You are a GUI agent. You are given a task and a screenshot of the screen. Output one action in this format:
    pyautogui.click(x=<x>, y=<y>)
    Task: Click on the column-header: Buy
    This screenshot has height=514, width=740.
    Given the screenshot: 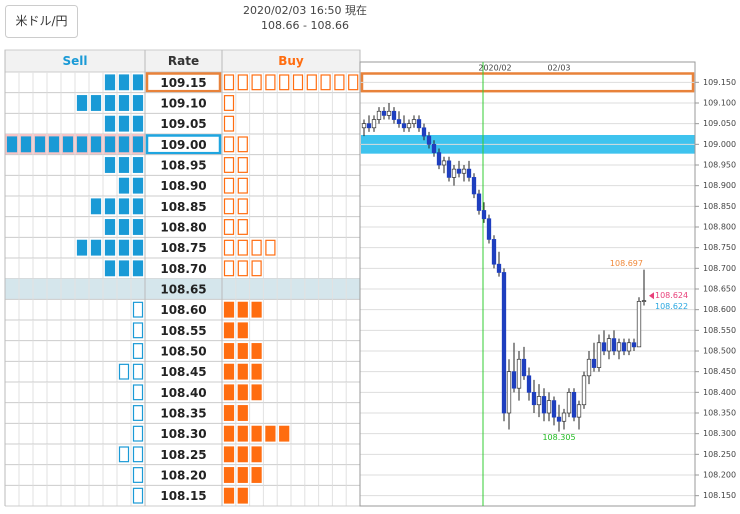 What is the action you would take?
    pyautogui.click(x=291, y=61)
    